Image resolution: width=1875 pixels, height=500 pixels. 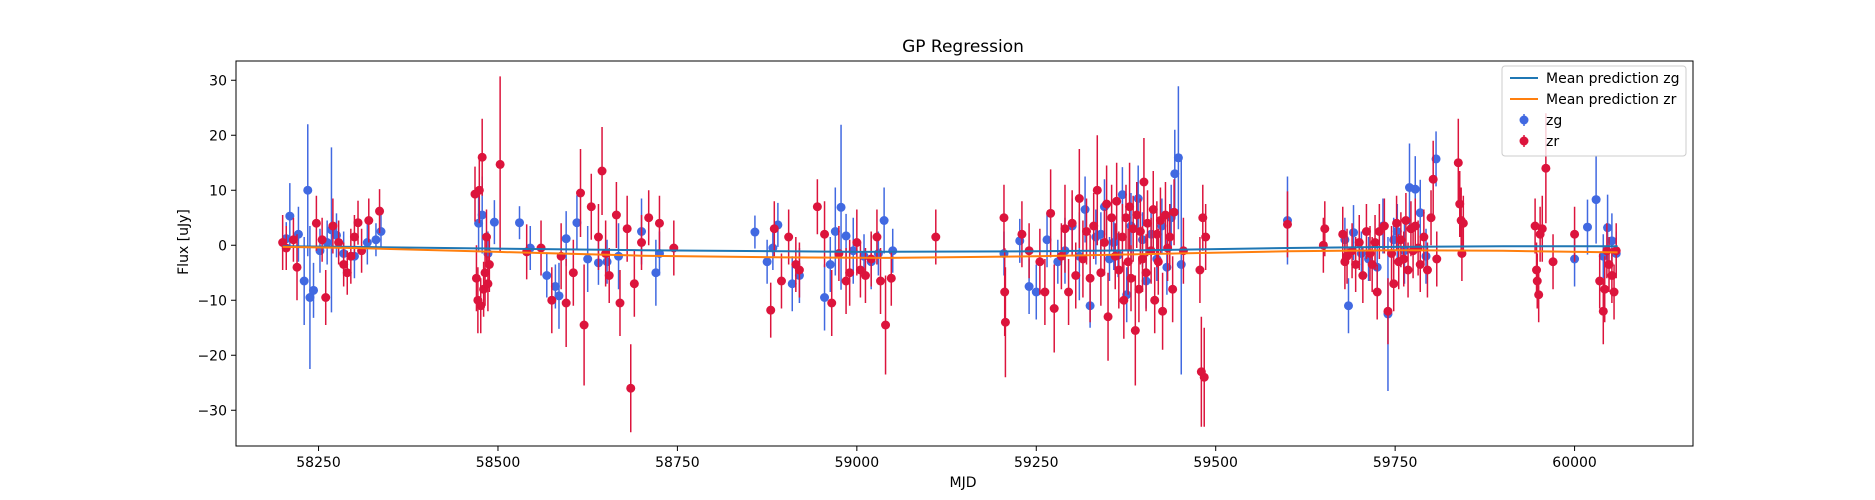 I want to click on mean-prediction-layer, so click(x=950, y=252).